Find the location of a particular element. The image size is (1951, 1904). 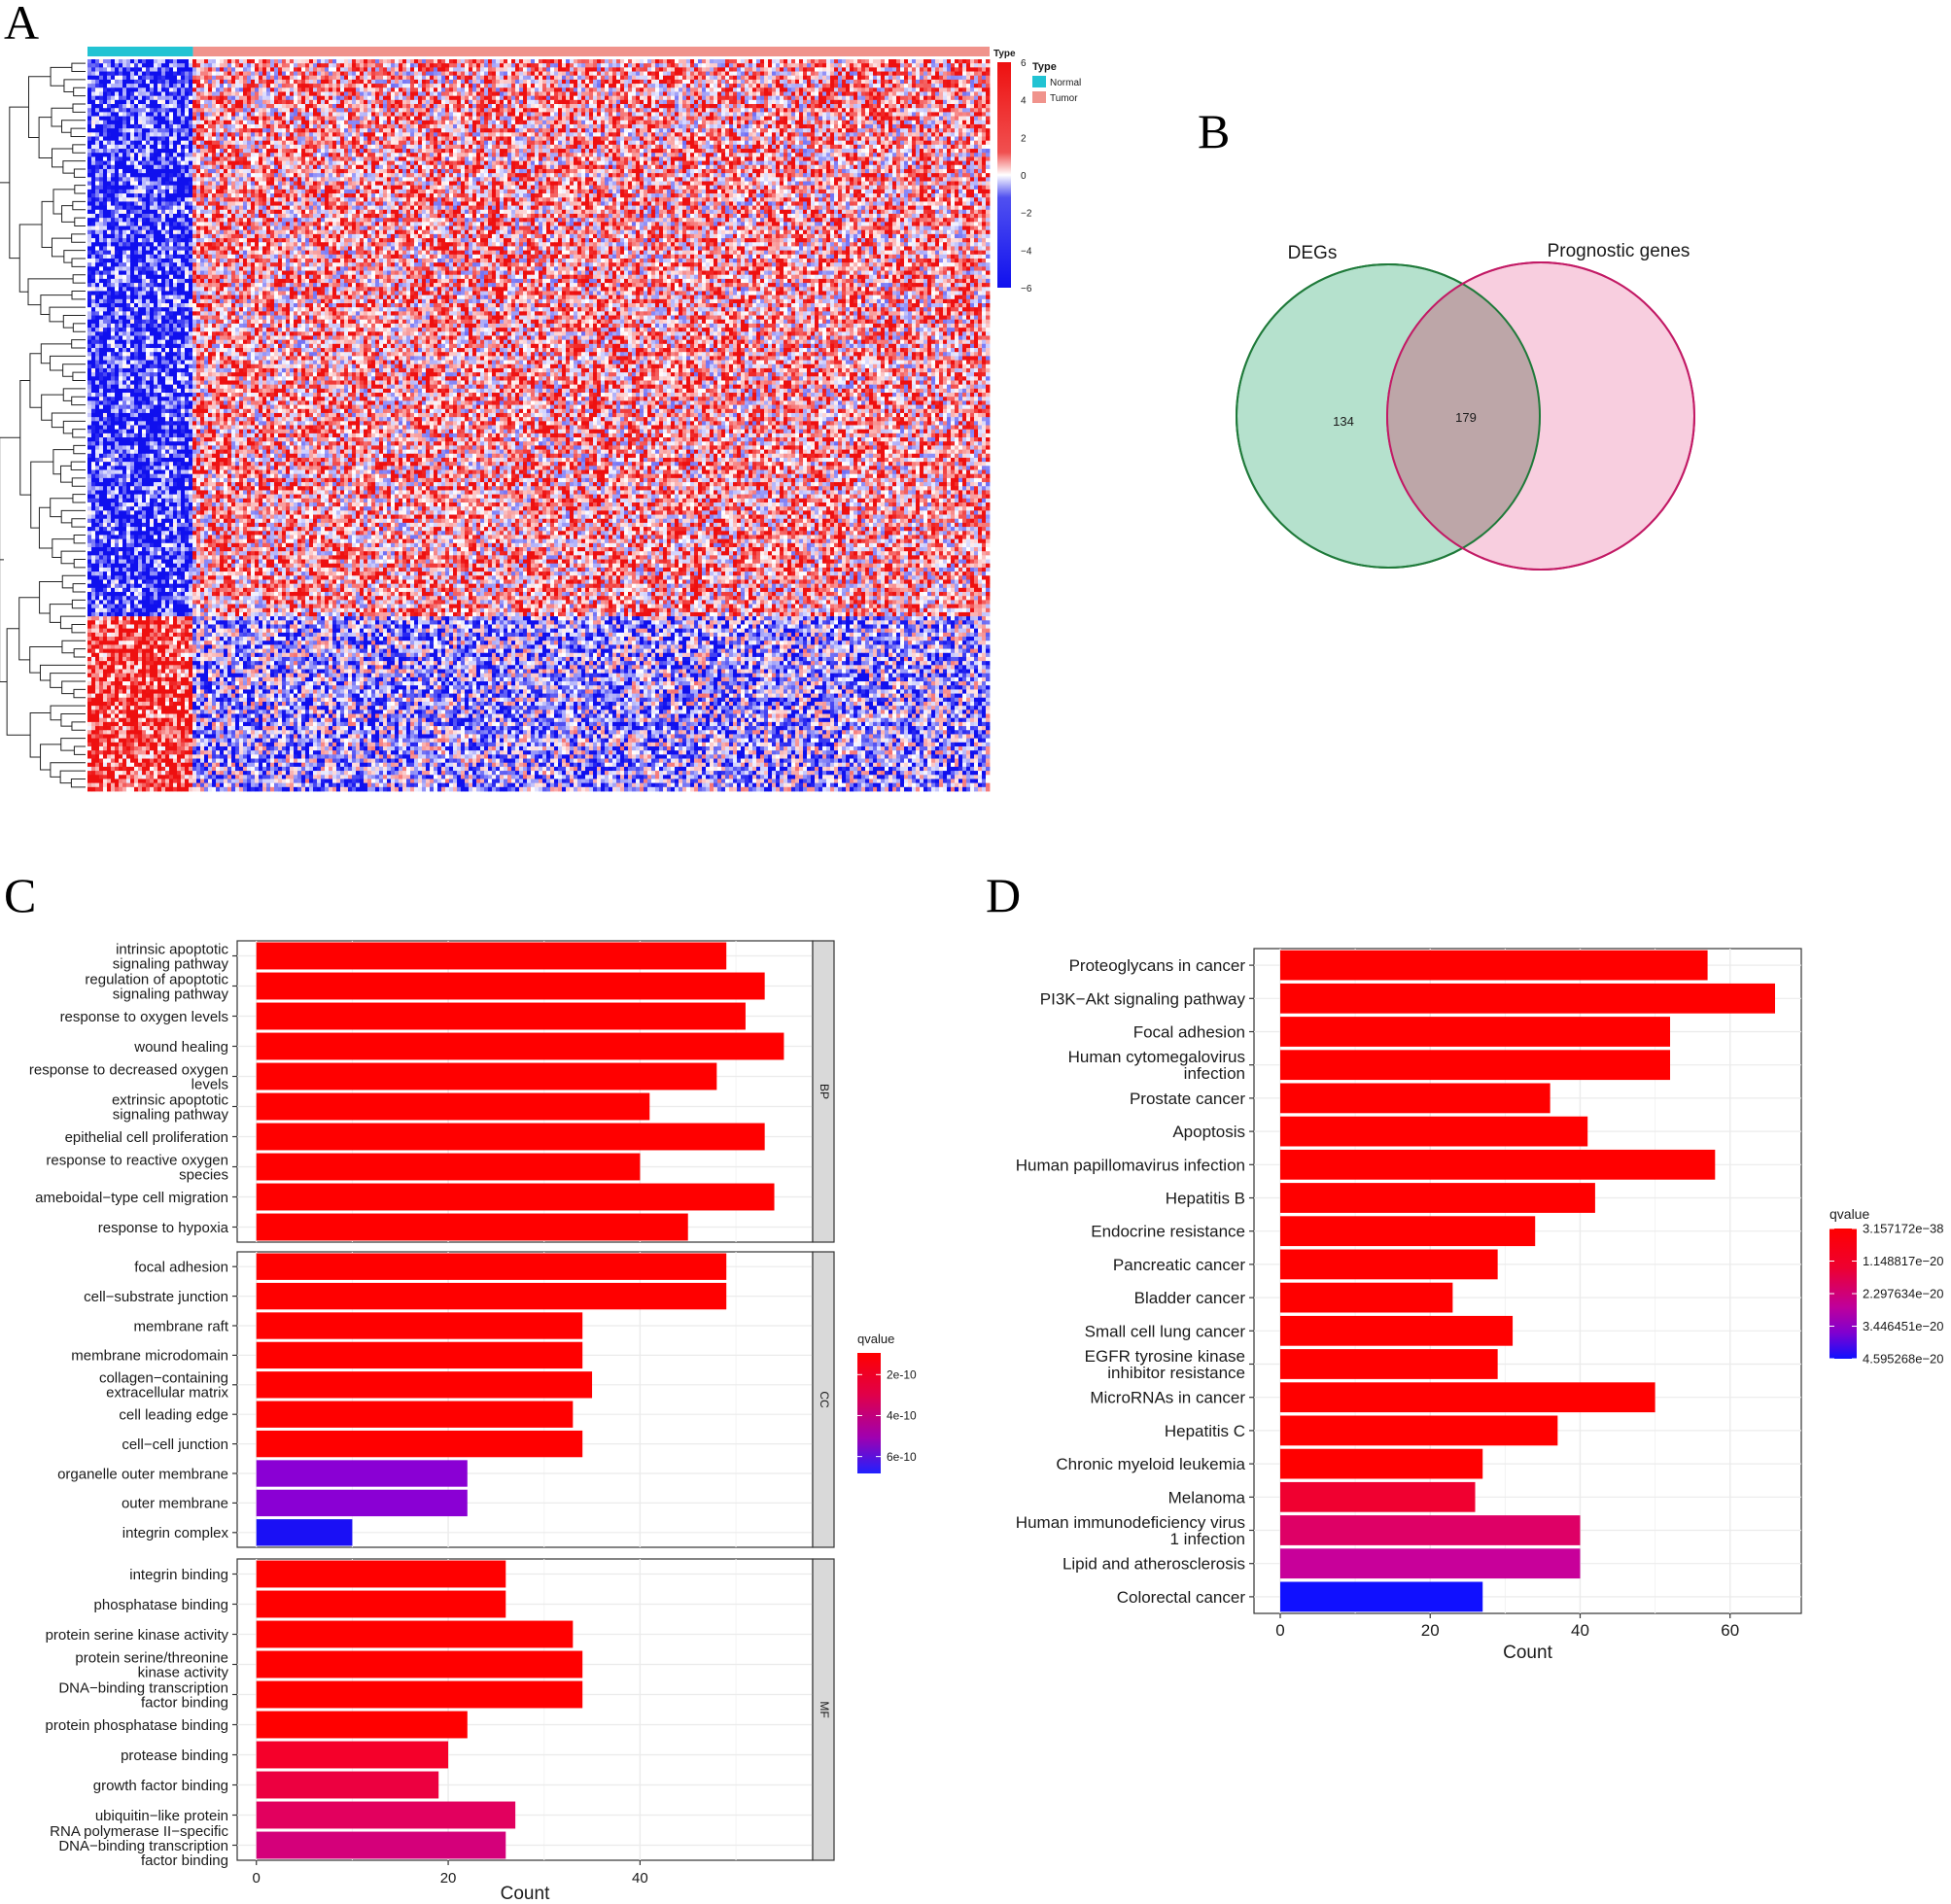

category-label: wound healing is located at coordinates (180, 1047).